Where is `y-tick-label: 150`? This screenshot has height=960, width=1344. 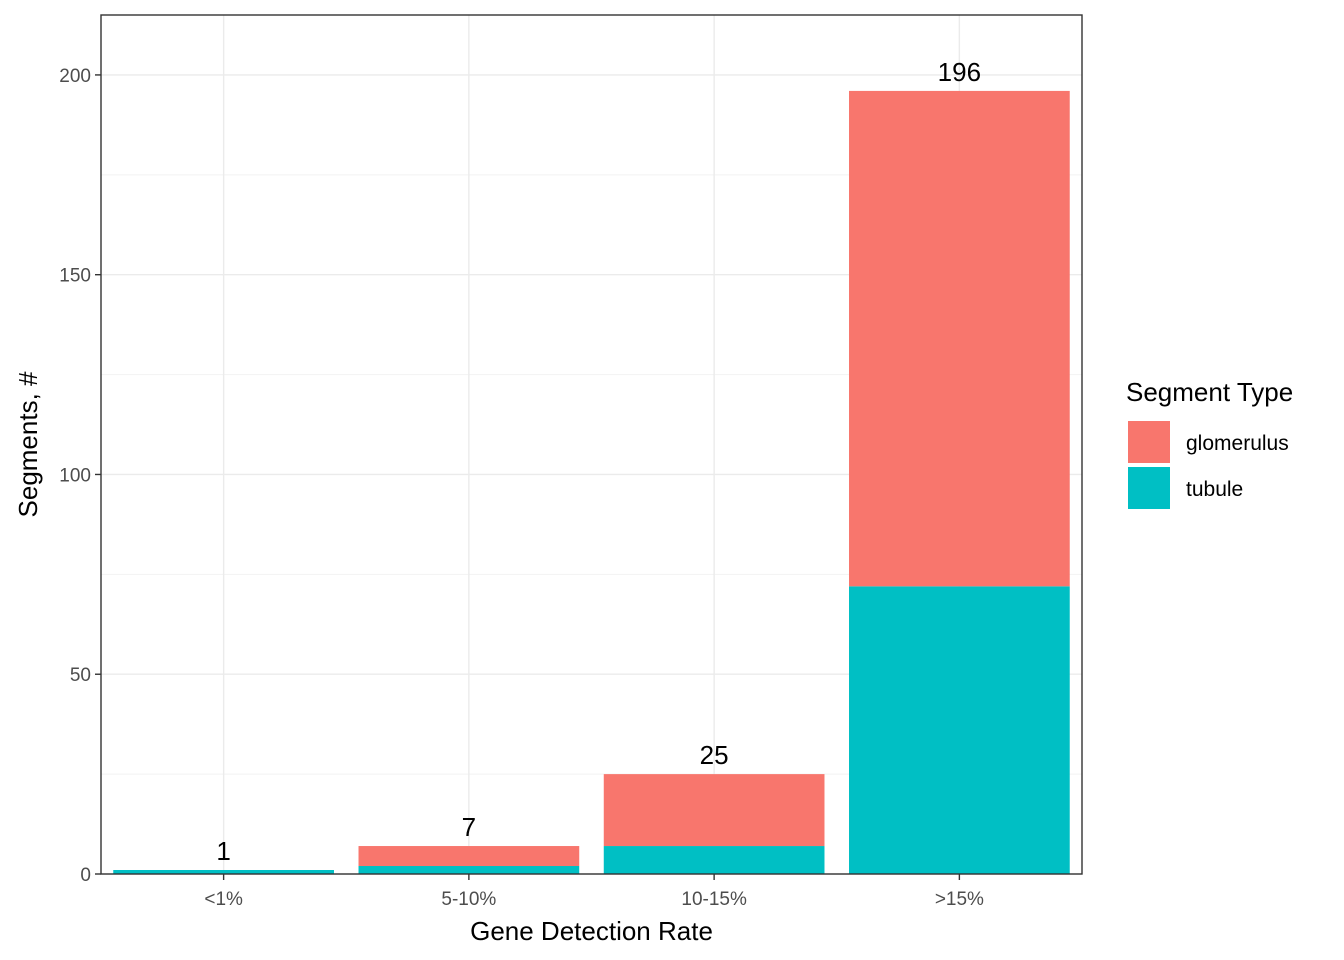
y-tick-label: 150 is located at coordinates (75, 276).